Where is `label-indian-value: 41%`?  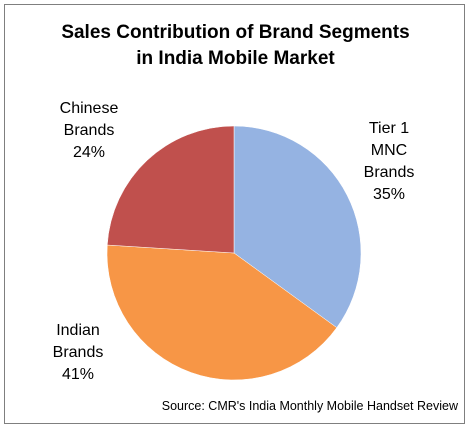
label-indian-value: 41% is located at coordinates (78, 374).